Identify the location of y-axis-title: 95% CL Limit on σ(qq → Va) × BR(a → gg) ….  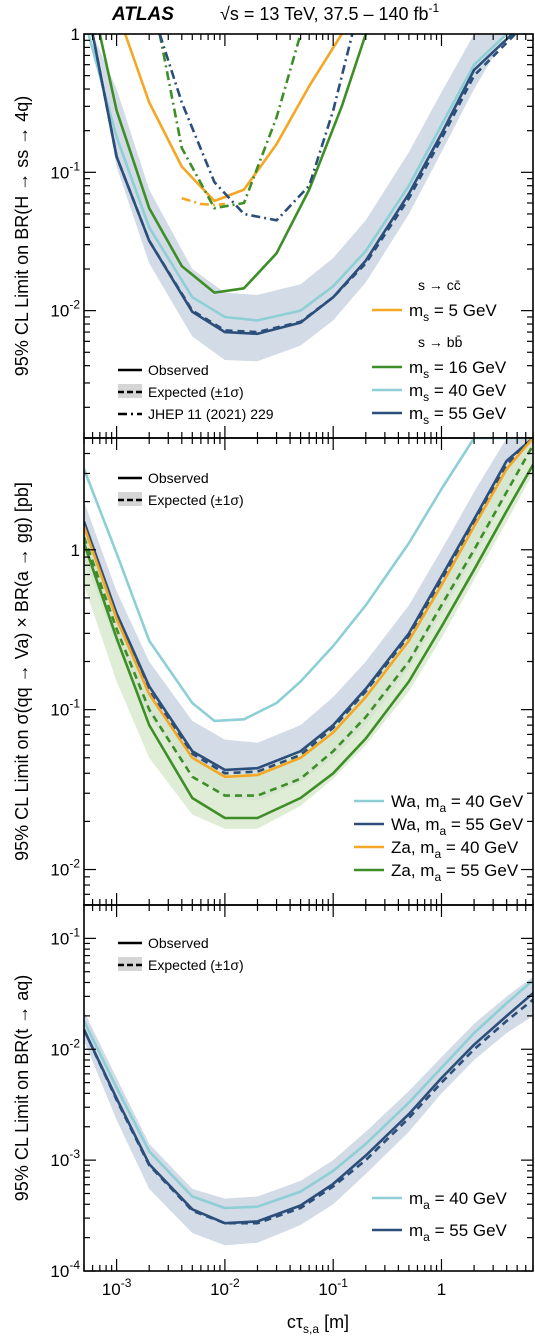
(22, 671).